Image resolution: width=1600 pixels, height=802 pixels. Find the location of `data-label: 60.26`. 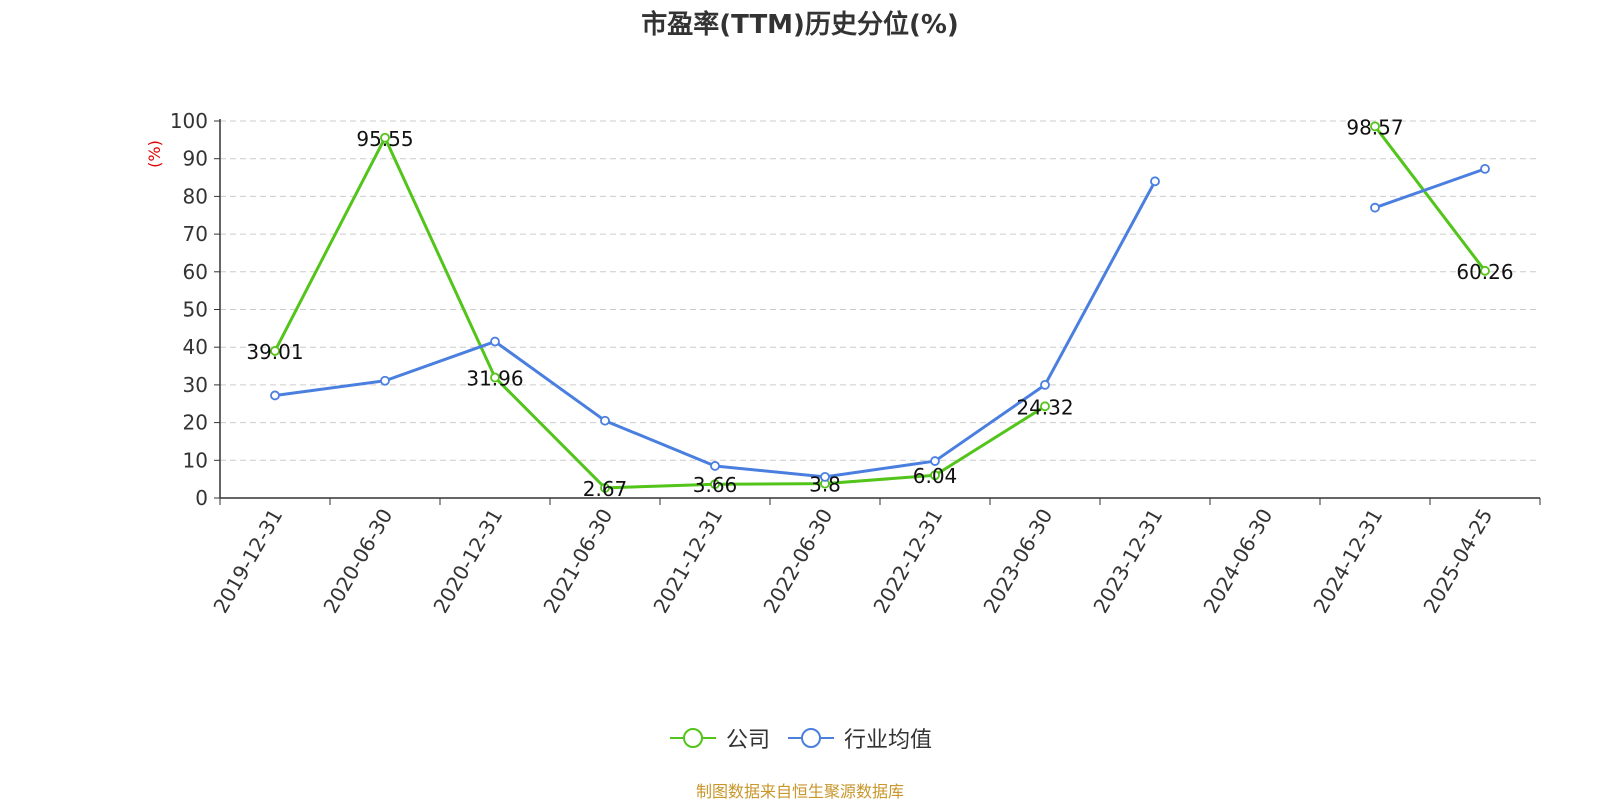

data-label: 60.26 is located at coordinates (1484, 272).